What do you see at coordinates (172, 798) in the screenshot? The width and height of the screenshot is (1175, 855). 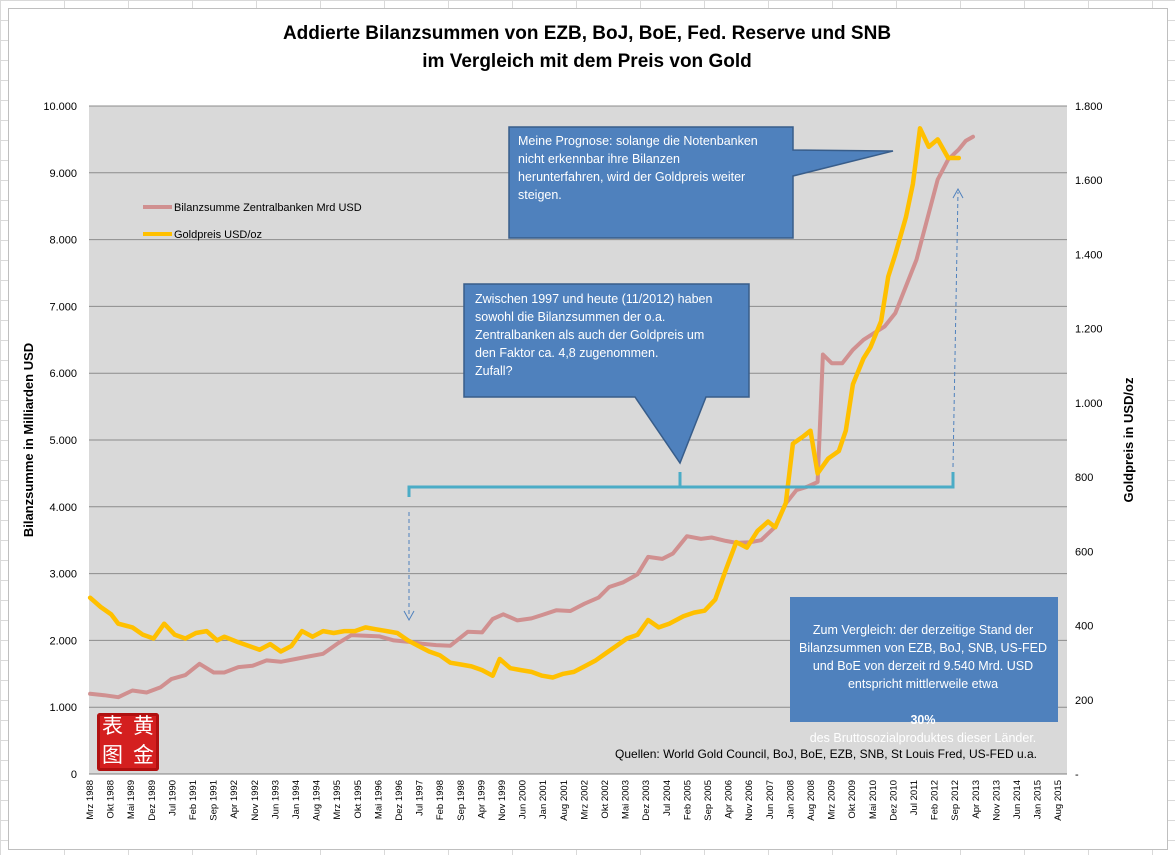 I see `x-tick-label: Jul 1990` at bounding box center [172, 798].